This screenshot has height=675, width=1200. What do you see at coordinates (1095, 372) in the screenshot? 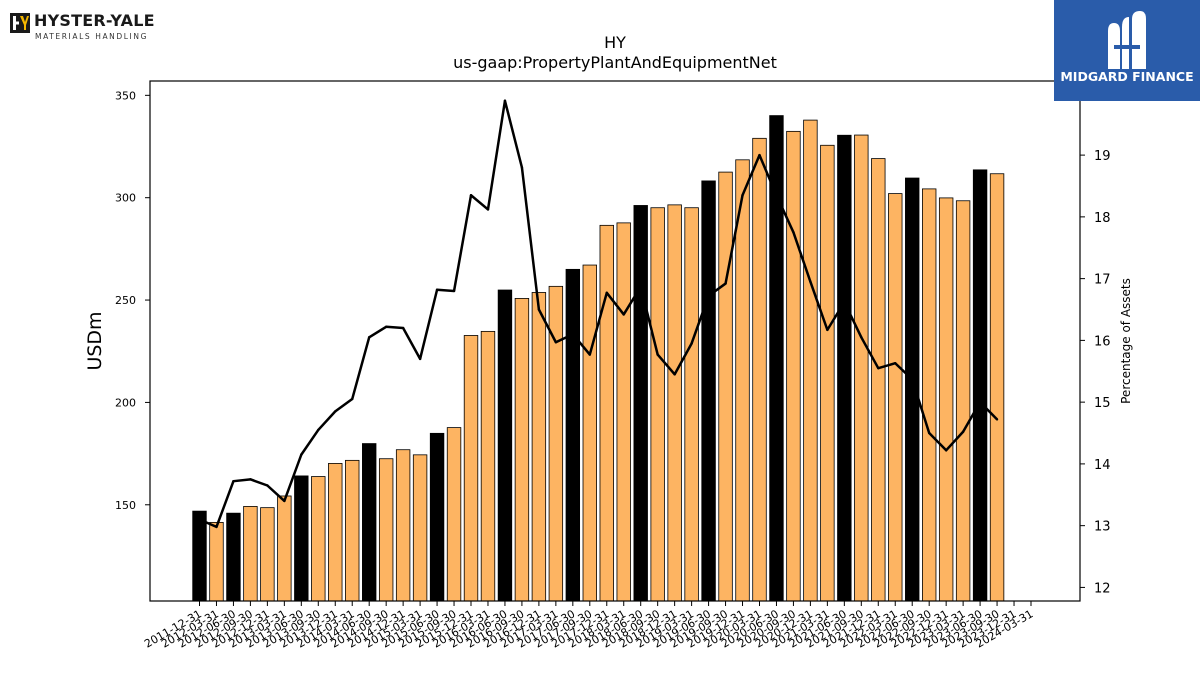
I see `y-axis-right: 12 13 14 15 16 17 18 19` at bounding box center [1095, 372].